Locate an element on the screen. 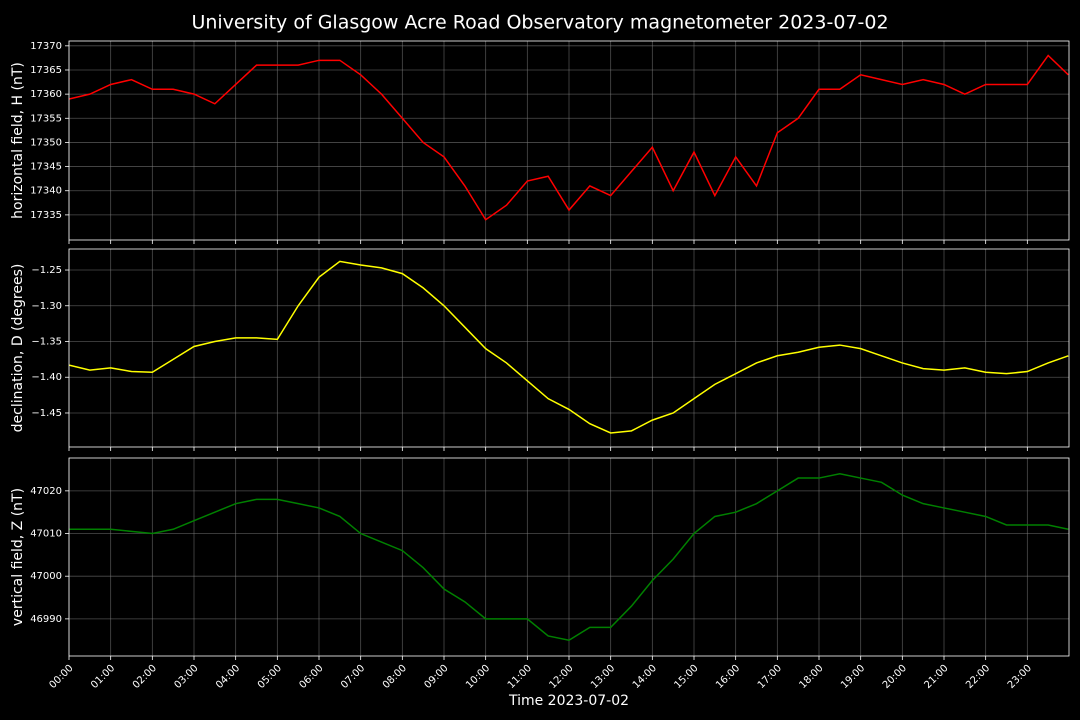  y-tick-label: 17340 is located at coordinates (46, 191).